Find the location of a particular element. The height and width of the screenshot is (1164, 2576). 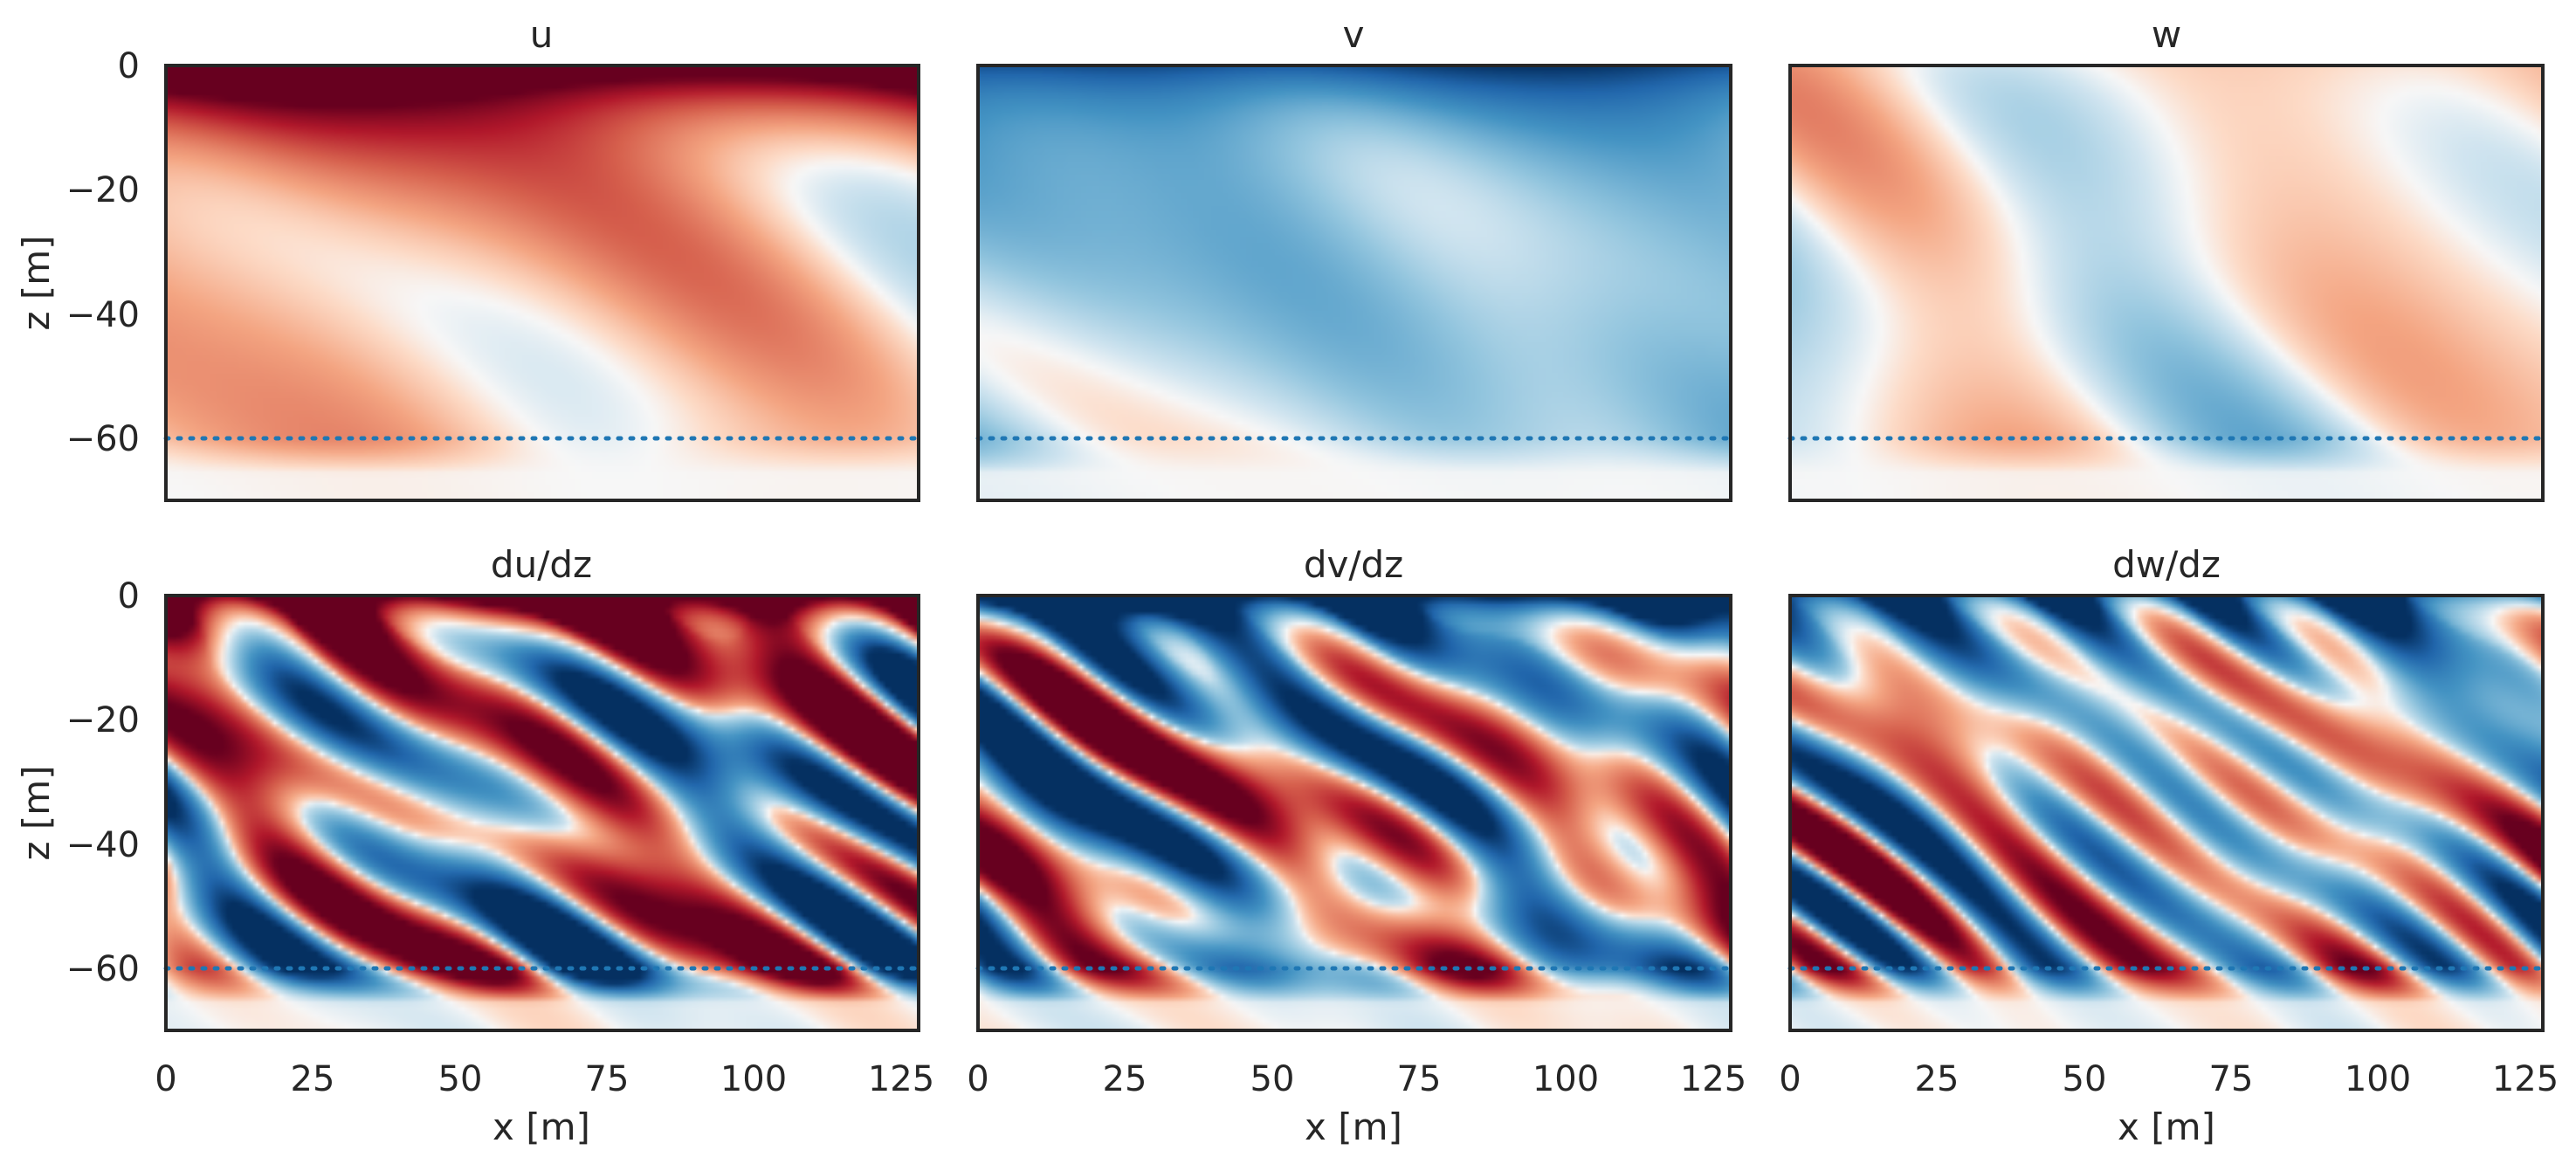

x-axis-dwdz: 0 25 50 75 100 125 x [m] is located at coordinates (2169, 1103).